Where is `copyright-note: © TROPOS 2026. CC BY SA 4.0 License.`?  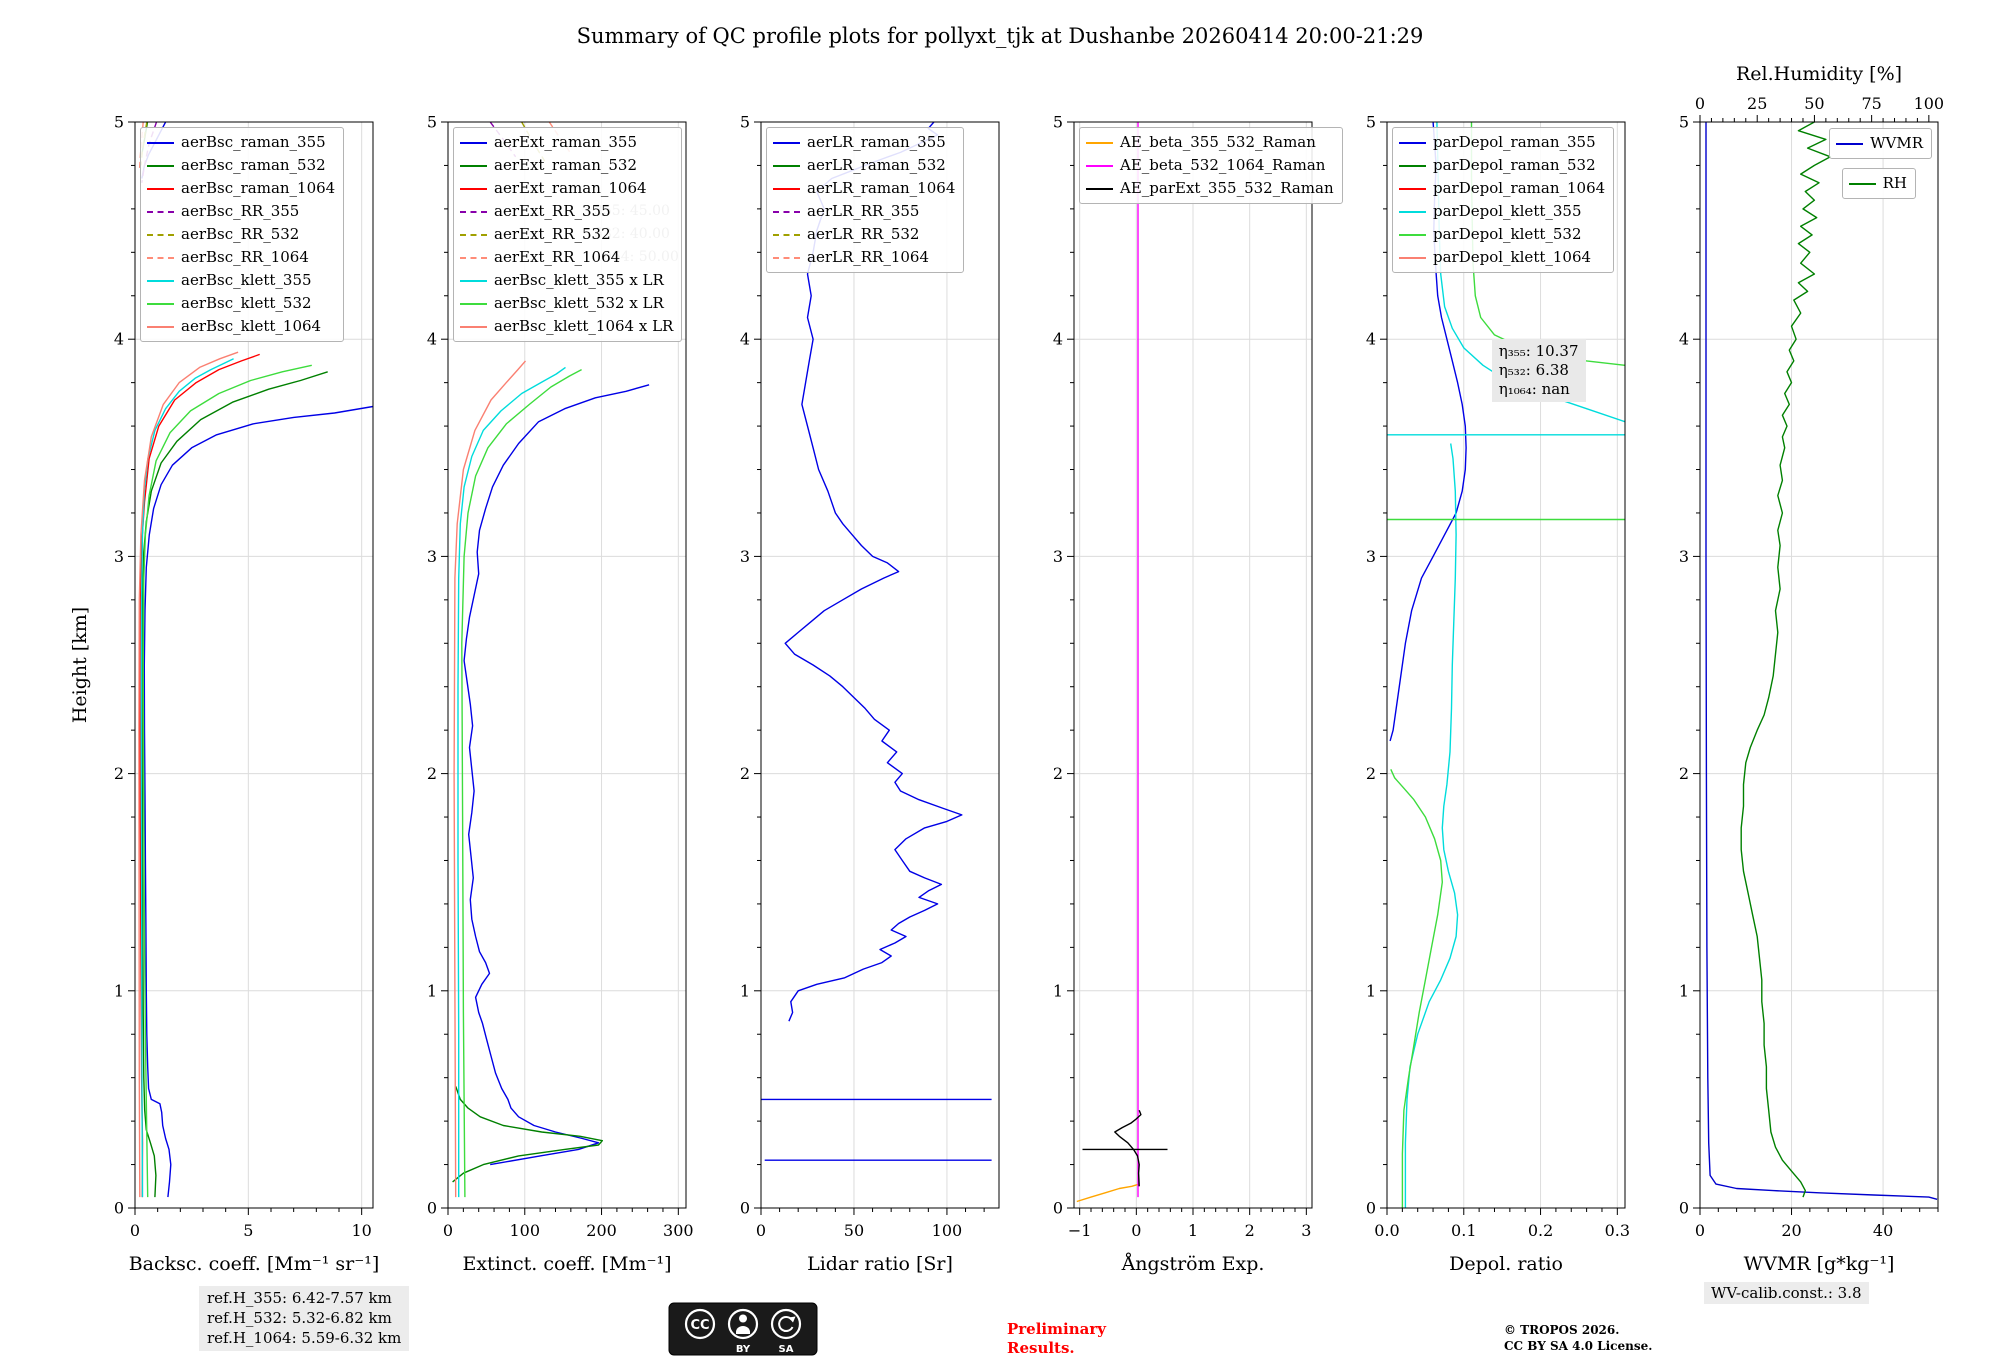
copyright-note: © TROPOS 2026. CC BY SA 4.0 License. is located at coordinates (1578, 1338).